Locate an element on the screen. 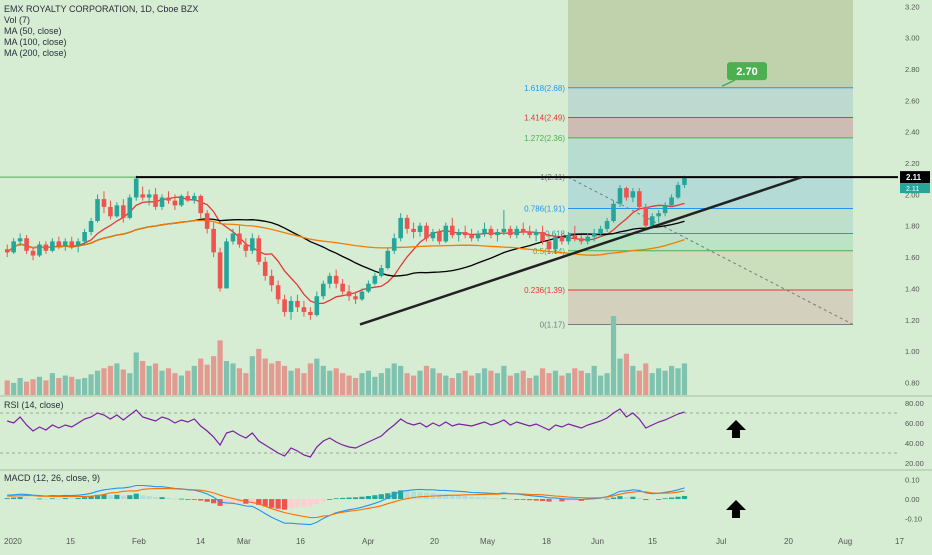 The width and height of the screenshot is (932, 555). macd-label: MACD (12, 26, close, 9) is located at coordinates (52, 478).